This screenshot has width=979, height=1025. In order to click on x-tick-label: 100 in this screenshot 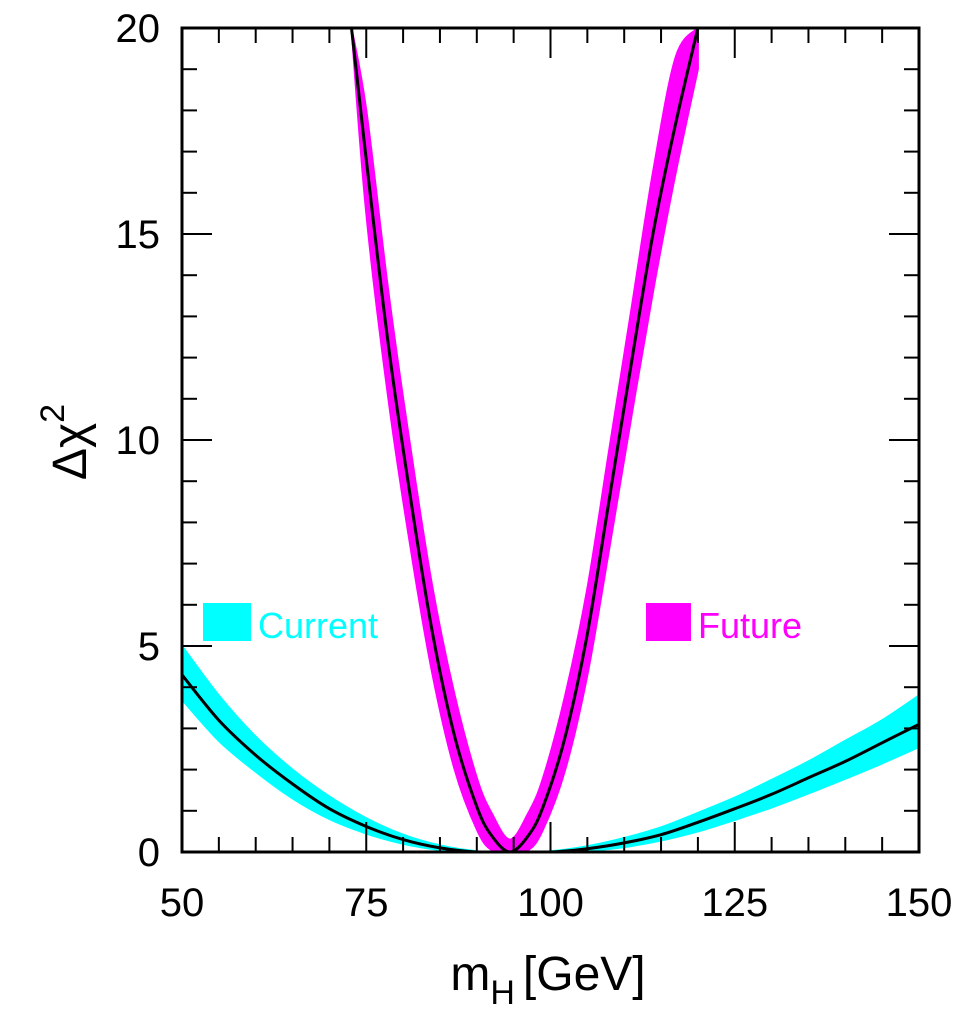, I will do `click(550, 903)`.